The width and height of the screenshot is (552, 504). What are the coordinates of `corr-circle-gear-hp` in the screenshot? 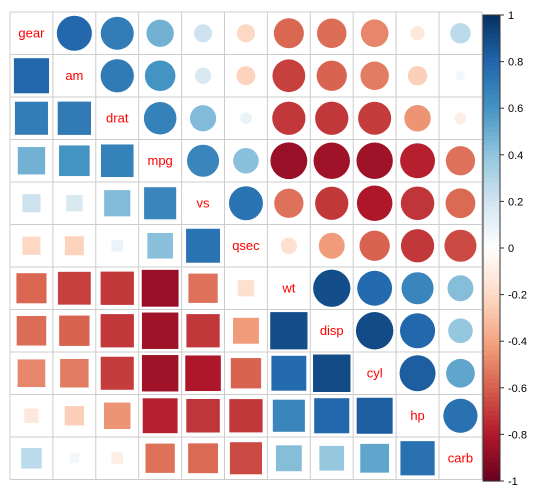 It's located at (417, 33).